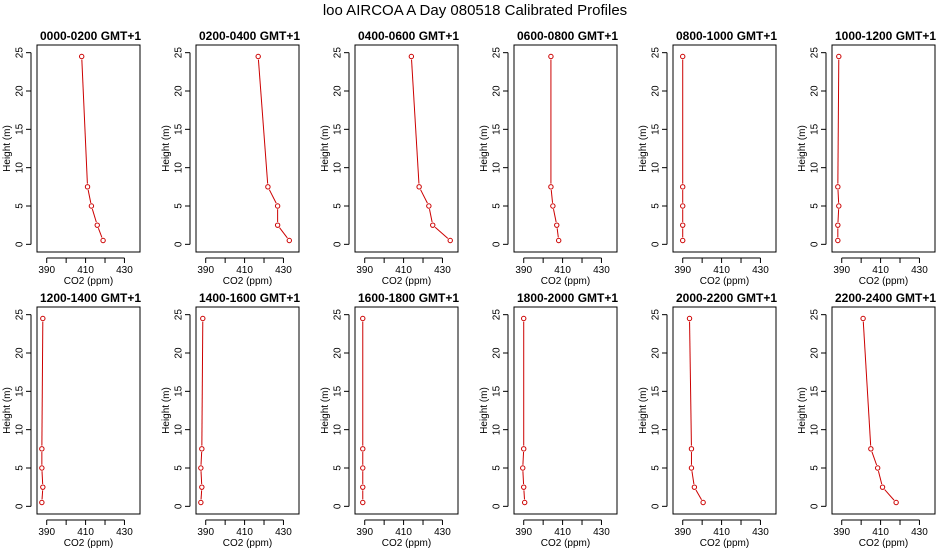  What do you see at coordinates (90, 298) in the screenshot?
I see `panel-title: 1200-1400 GMT+1` at bounding box center [90, 298].